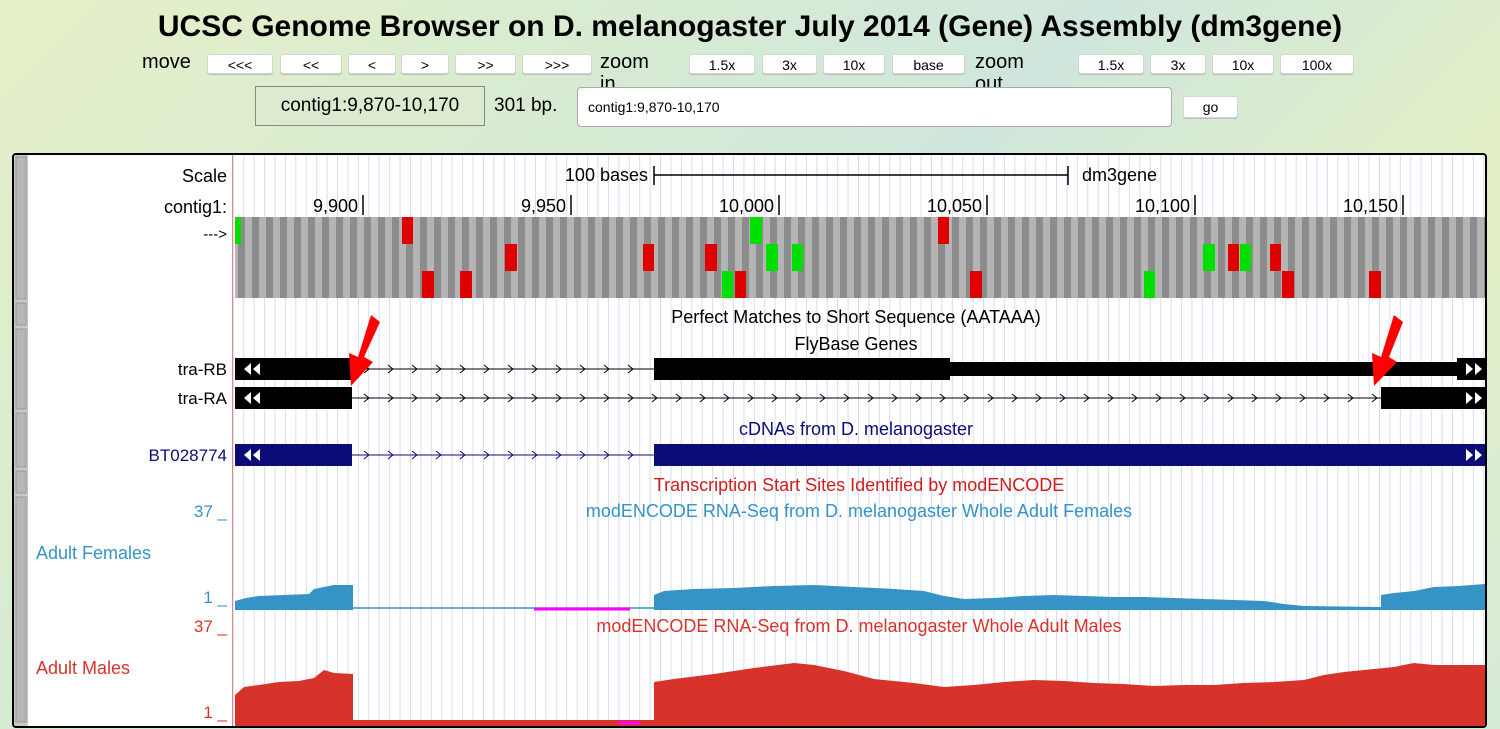  What do you see at coordinates (311, 64) in the screenshot?
I see `move-left-mid-button: <<` at bounding box center [311, 64].